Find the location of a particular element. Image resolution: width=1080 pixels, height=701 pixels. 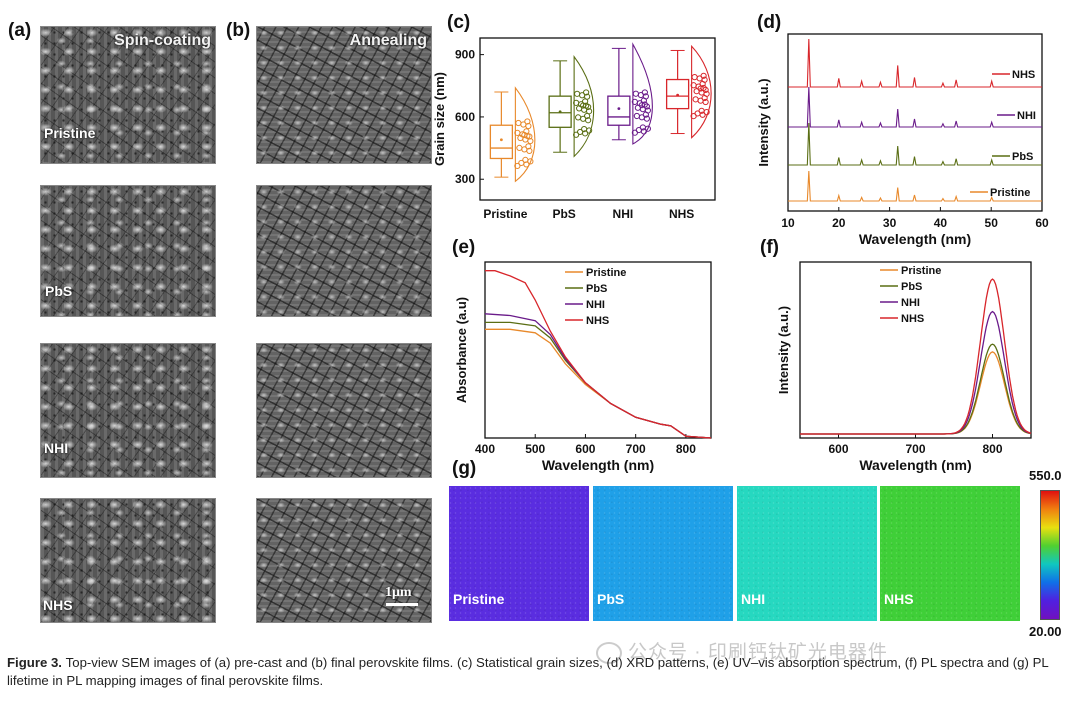

sem-label: NHS is located at coordinates (58, 605).